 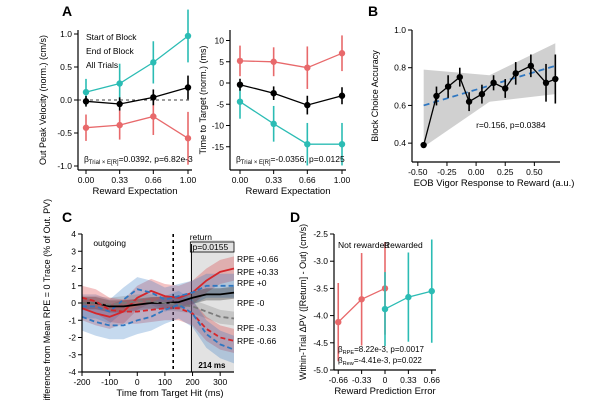 What do you see at coordinates (320, 370) in the screenshot?
I see `y-tick-label: -5.0` at bounding box center [320, 370].